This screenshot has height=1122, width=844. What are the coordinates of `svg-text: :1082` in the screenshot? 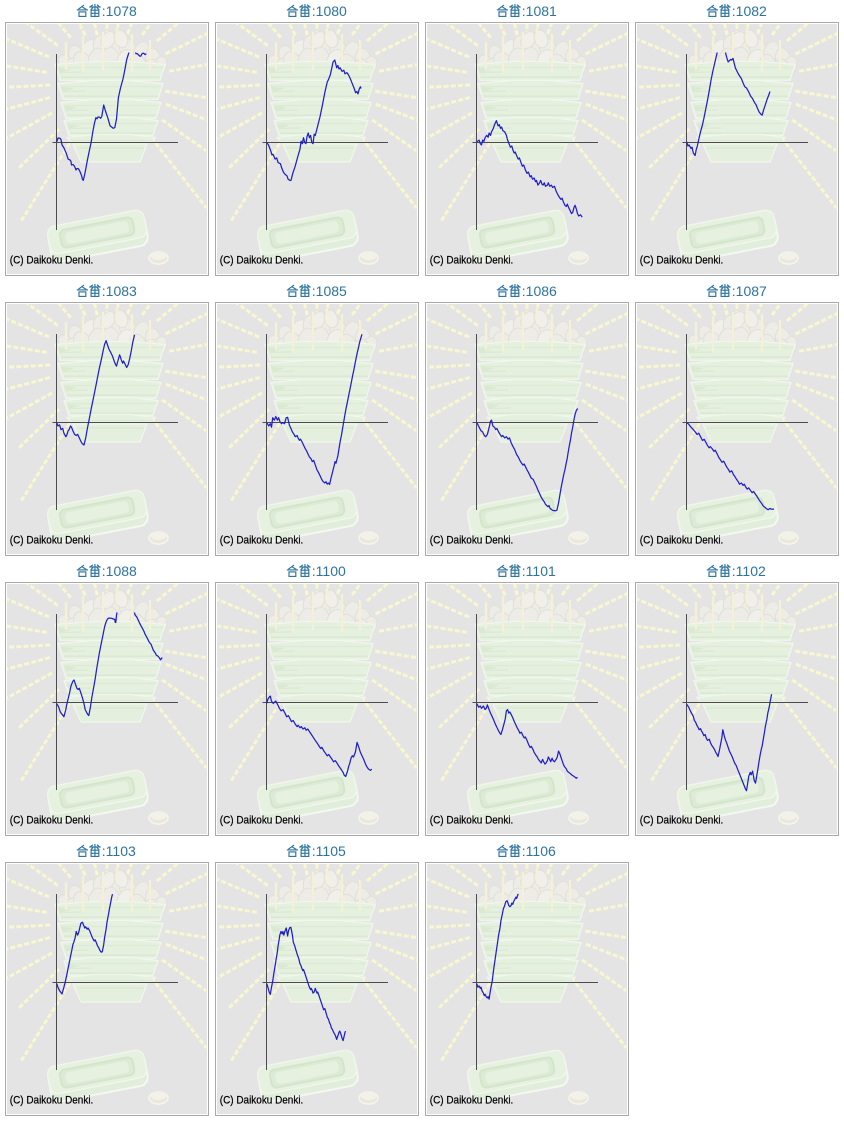 It's located at (749, 11).